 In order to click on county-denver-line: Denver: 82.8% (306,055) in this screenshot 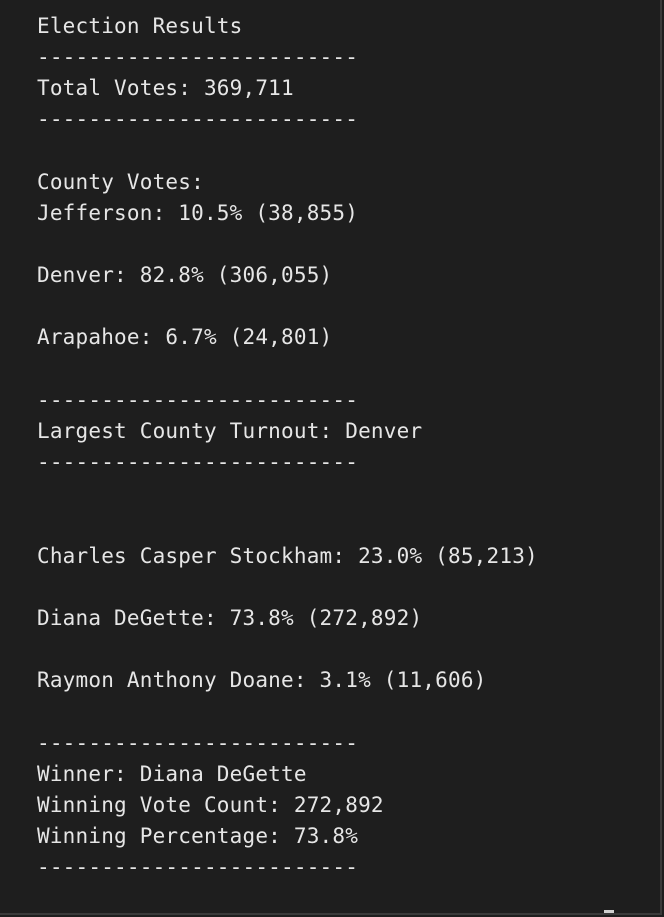, I will do `click(185, 275)`.